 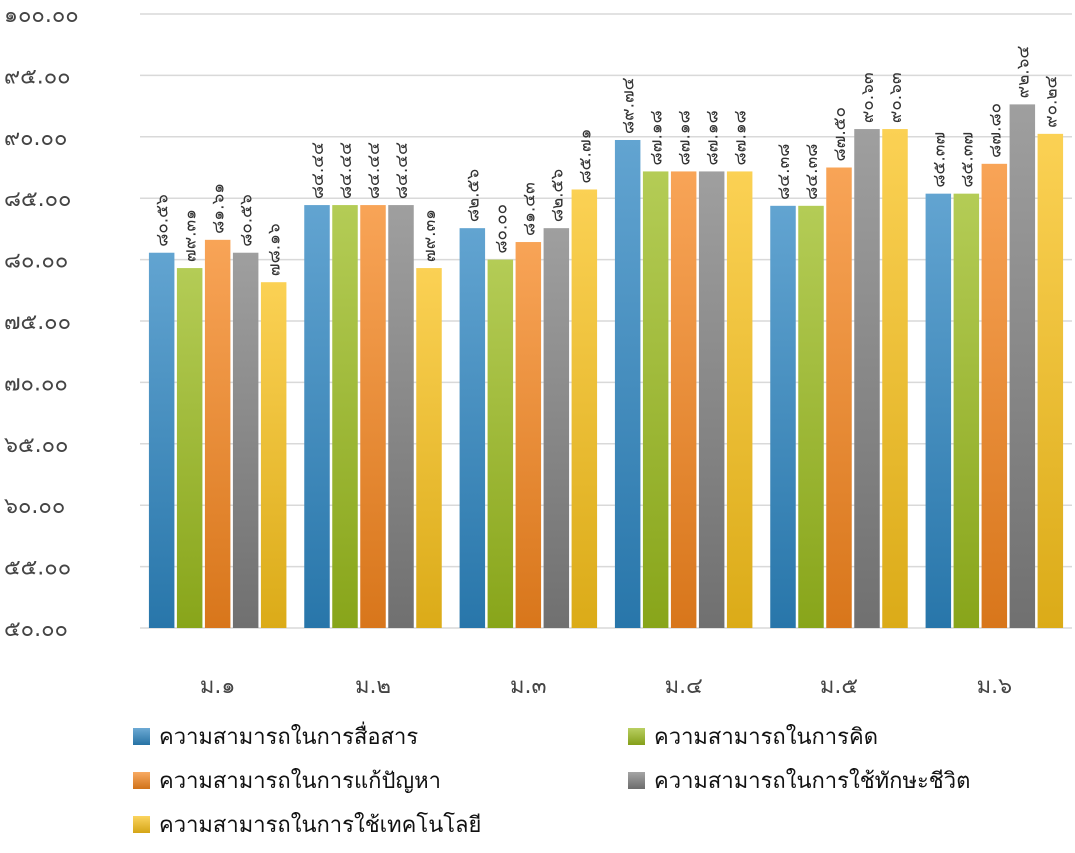 What do you see at coordinates (41, 15) in the screenshot?
I see `y-tick-label: ๑๐๐.๐๐` at bounding box center [41, 15].